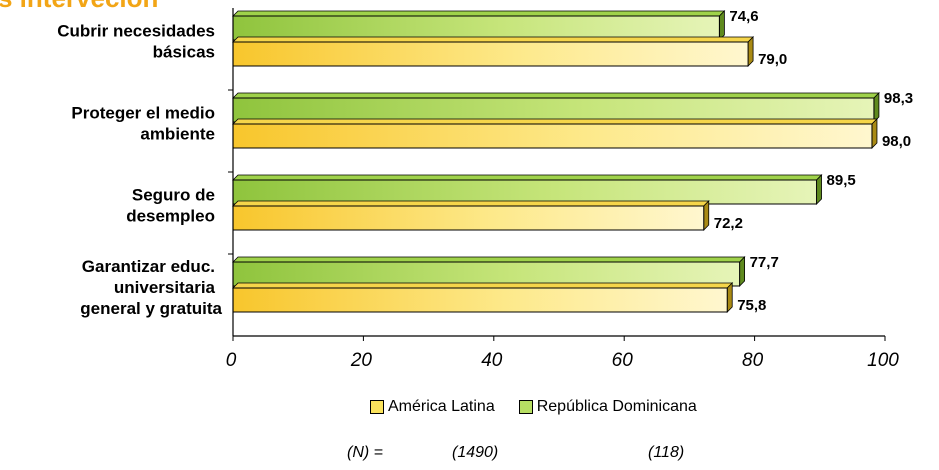  Describe the element at coordinates (475, 452) in the screenshot. I see `n-america-latina: (1490)` at that location.